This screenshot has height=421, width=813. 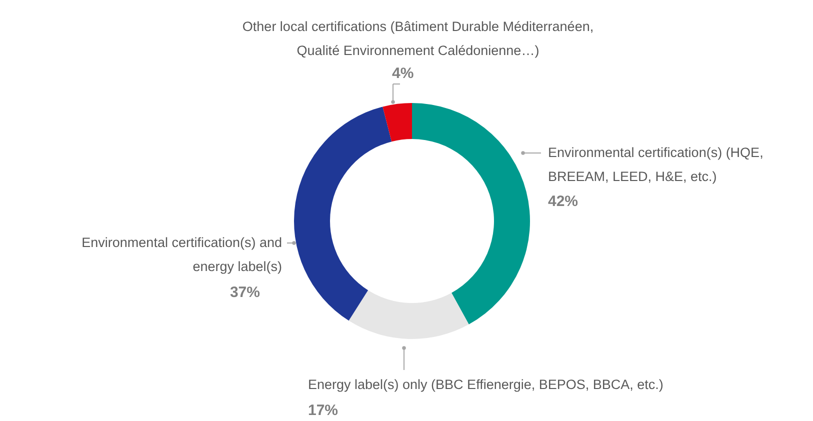 I want to click on data-label: 17%, so click(x=323, y=410).